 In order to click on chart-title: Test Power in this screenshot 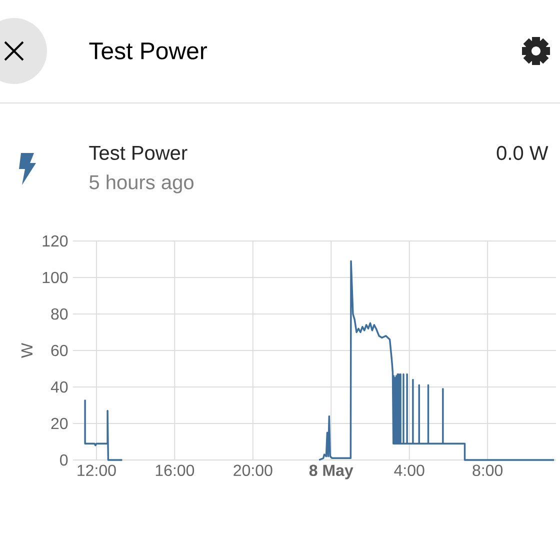, I will do `click(148, 51)`.